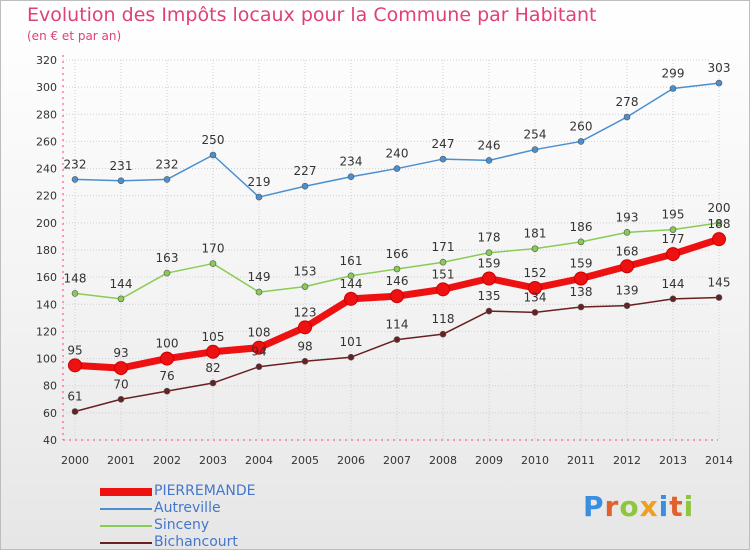 This screenshot has width=750, height=552. I want to click on data-label: 303, so click(719, 68).